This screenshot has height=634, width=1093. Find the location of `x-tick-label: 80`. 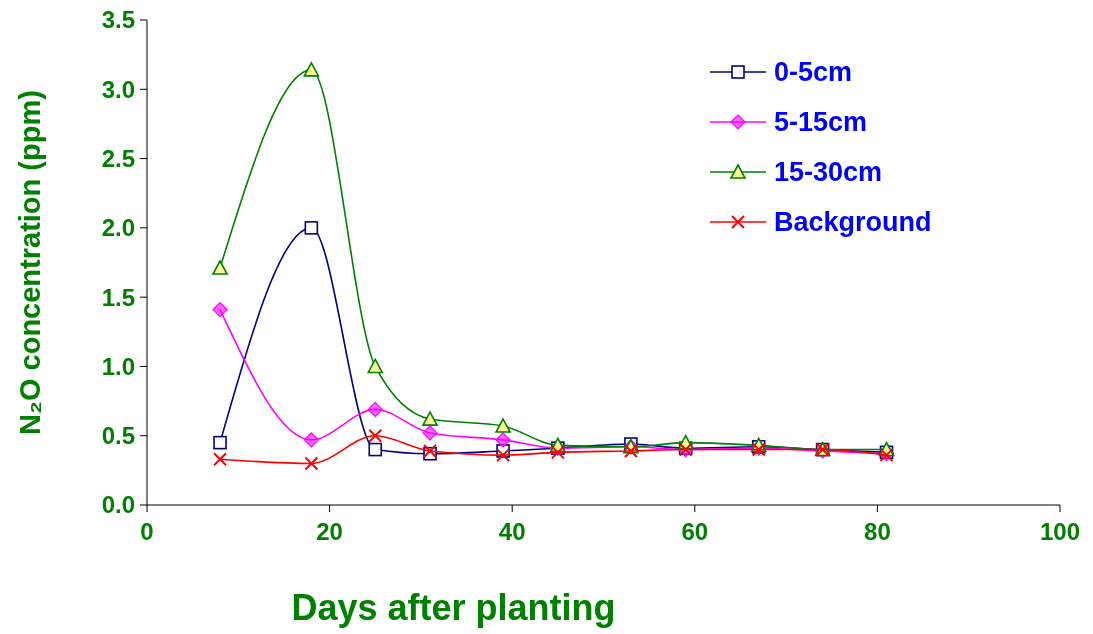

x-tick-label: 80 is located at coordinates (877, 531).